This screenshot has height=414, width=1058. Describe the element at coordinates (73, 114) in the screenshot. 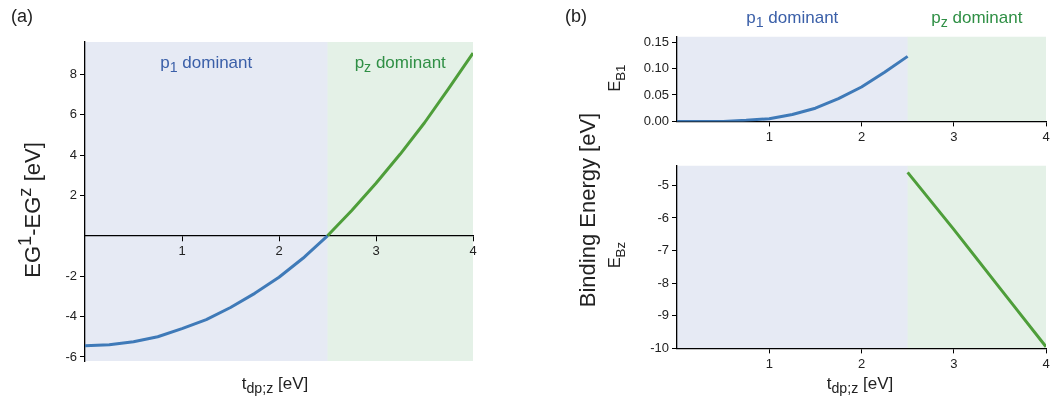

I see `y-tick-label: 6` at that location.